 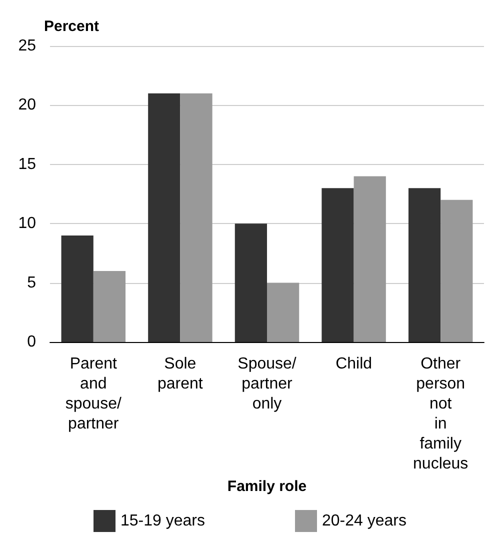 I want to click on y-tick-label: 0, so click(x=31, y=342).